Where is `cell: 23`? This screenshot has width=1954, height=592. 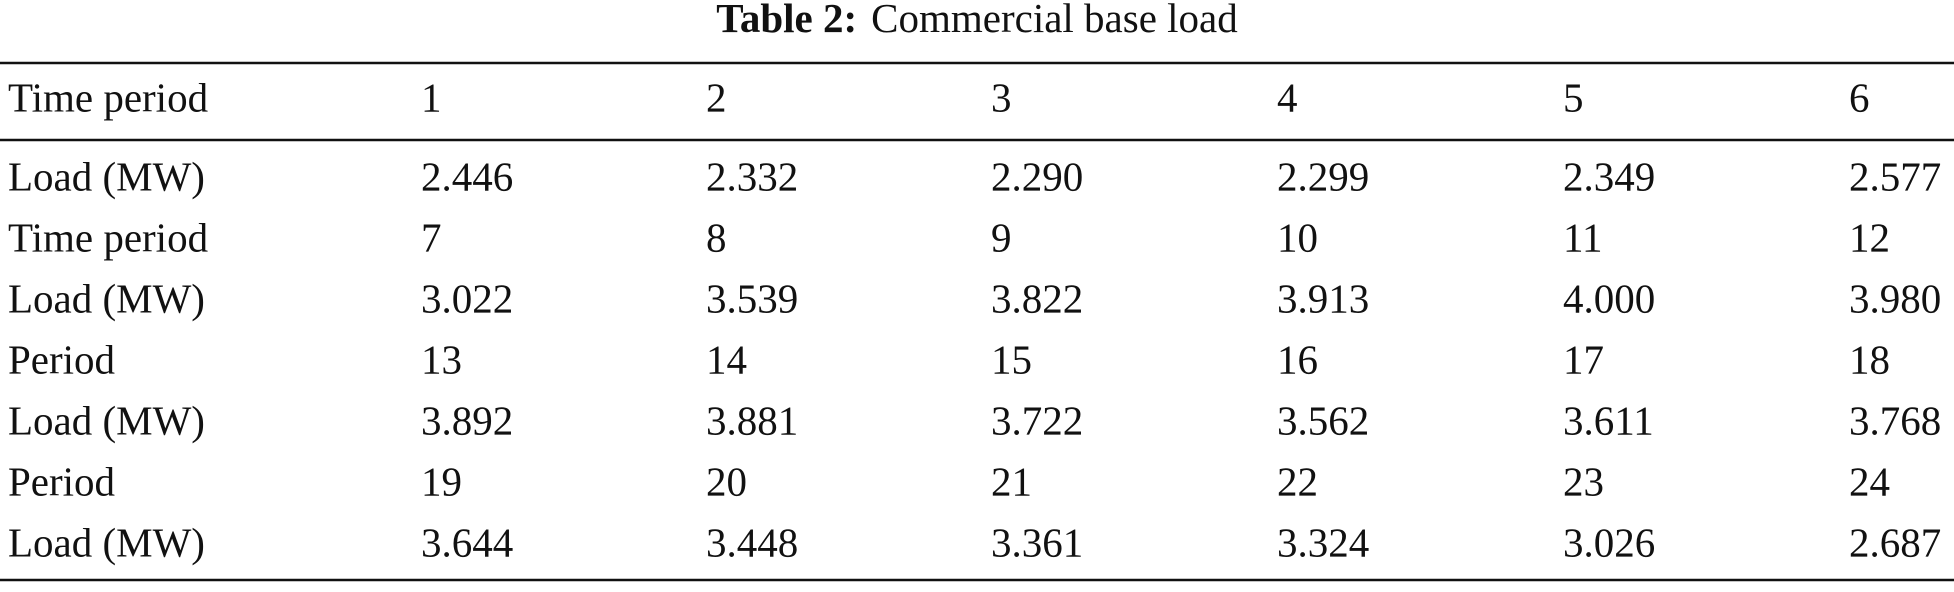
cell: 23 is located at coordinates (1583, 481).